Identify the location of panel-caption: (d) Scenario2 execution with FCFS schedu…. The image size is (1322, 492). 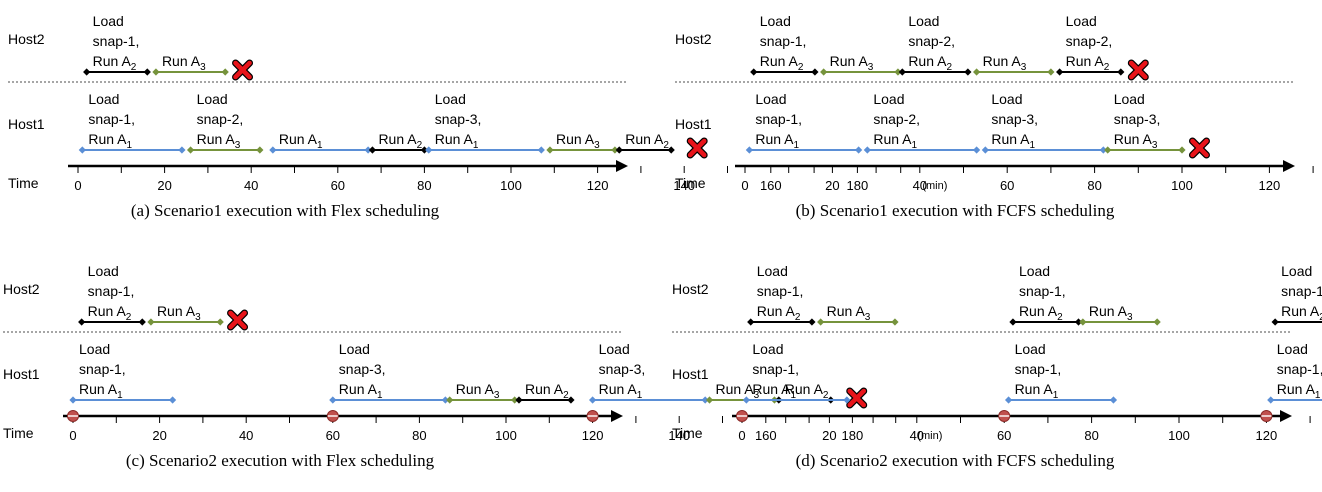
(955, 460).